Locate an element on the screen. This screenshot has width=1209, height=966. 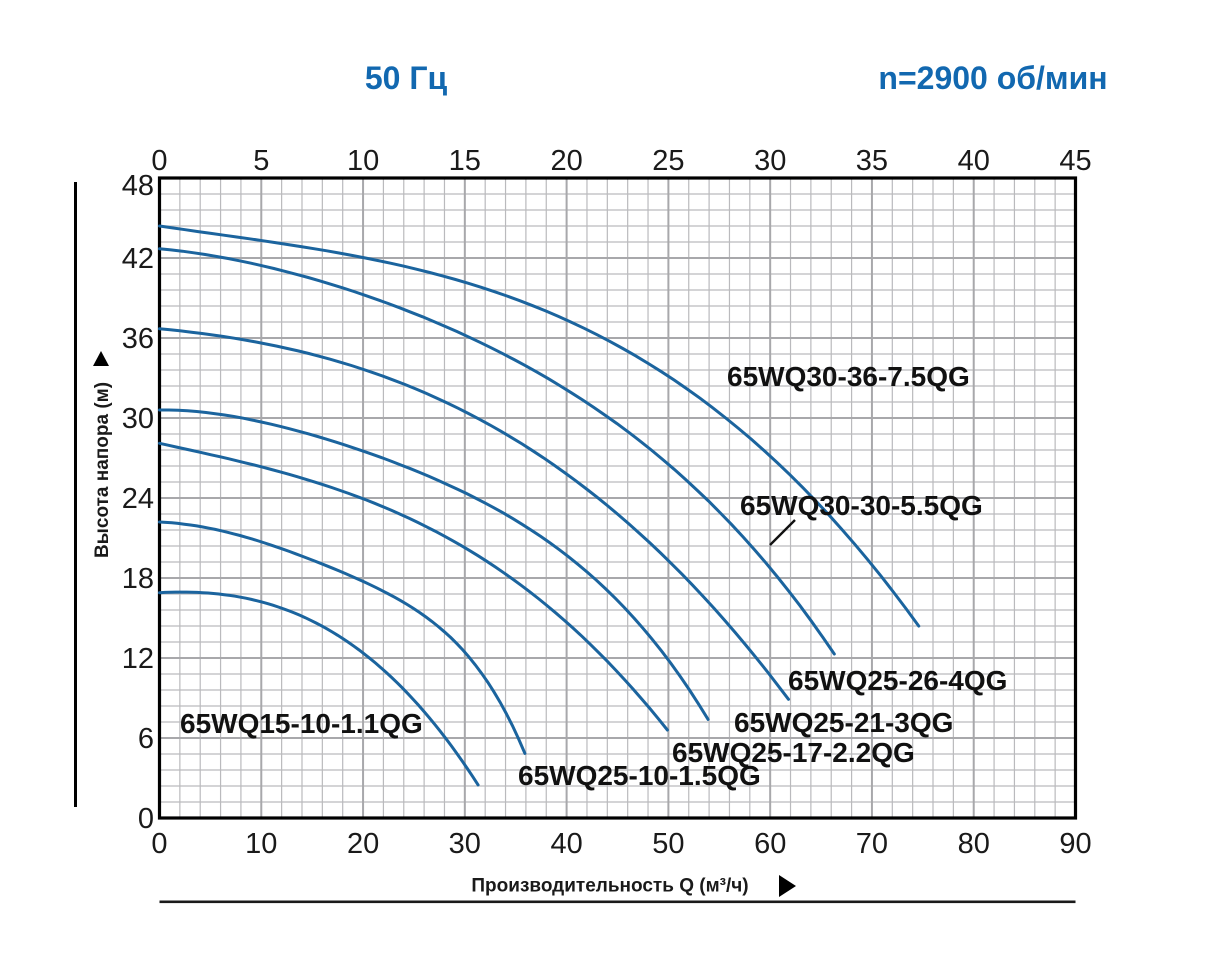
svg-text: 6 is located at coordinates (146, 739).